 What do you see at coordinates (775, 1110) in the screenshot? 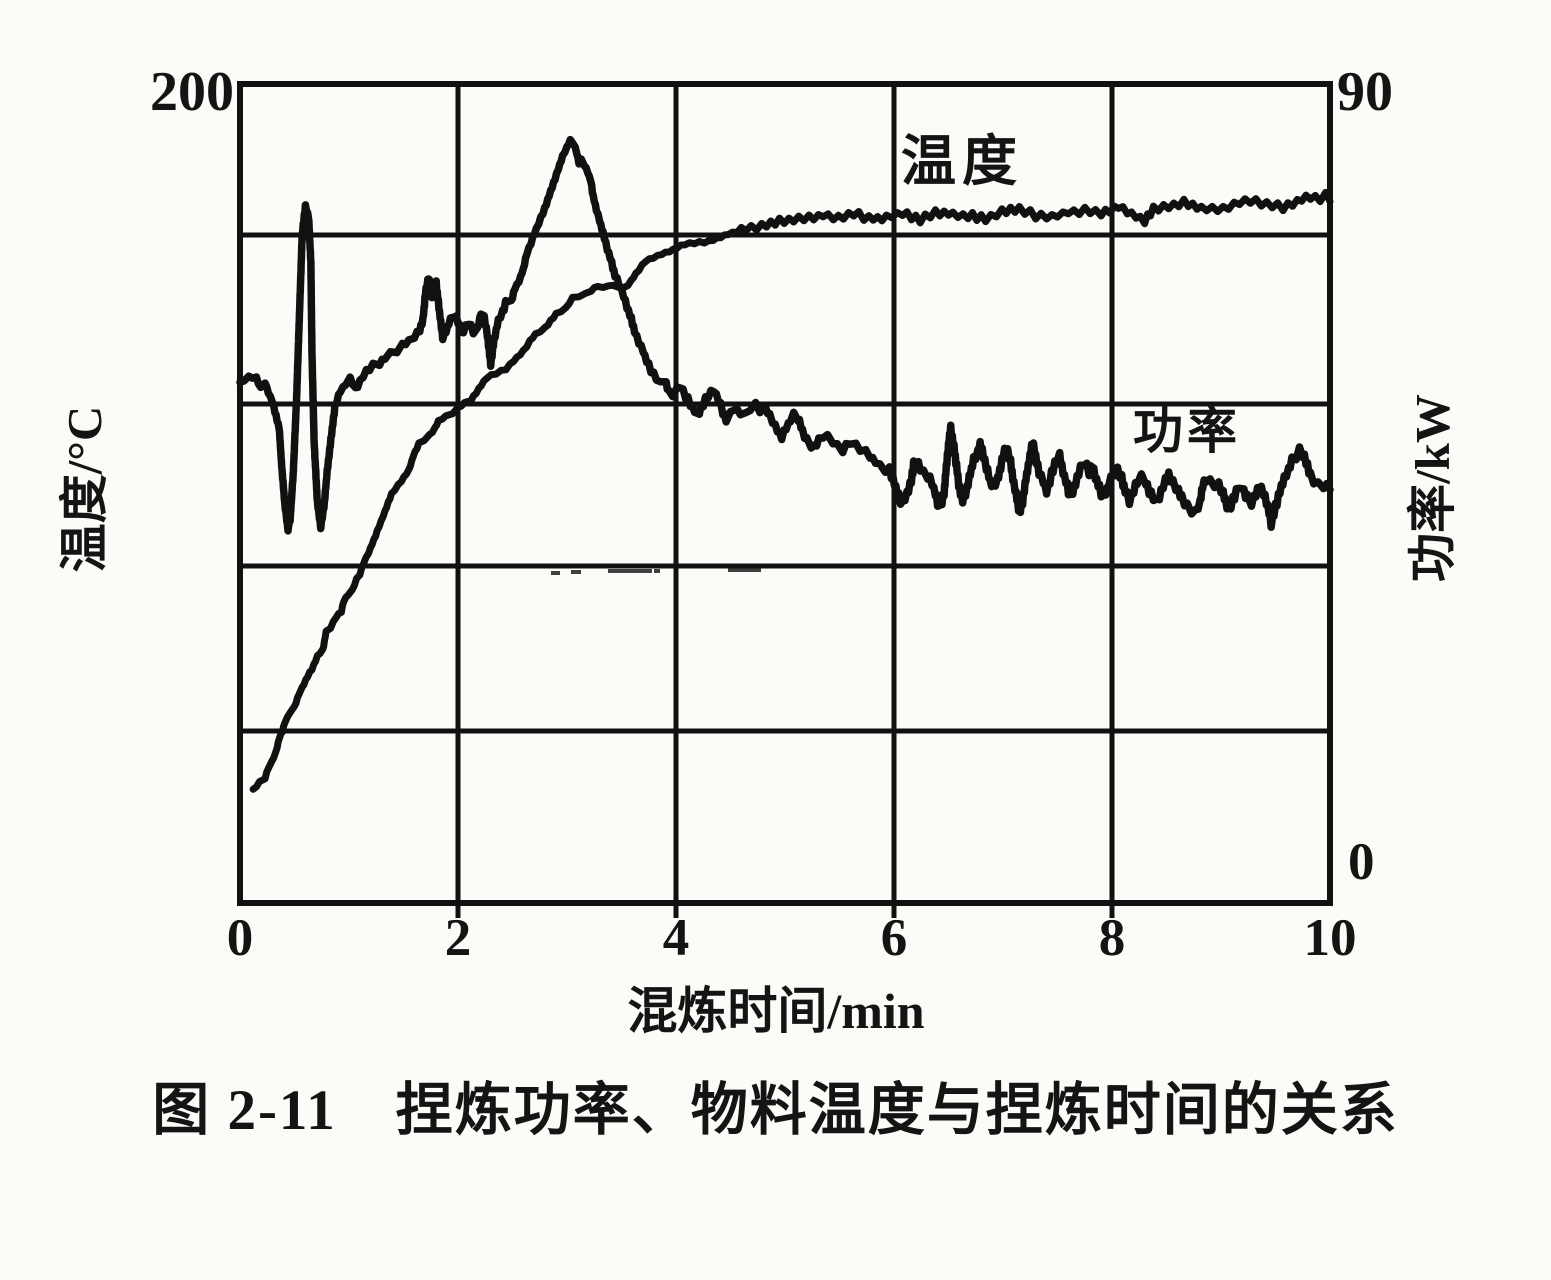
I see `figure-caption: 图 2-11 捏炼功率、物料温度与捏炼时间的关系` at bounding box center [775, 1110].